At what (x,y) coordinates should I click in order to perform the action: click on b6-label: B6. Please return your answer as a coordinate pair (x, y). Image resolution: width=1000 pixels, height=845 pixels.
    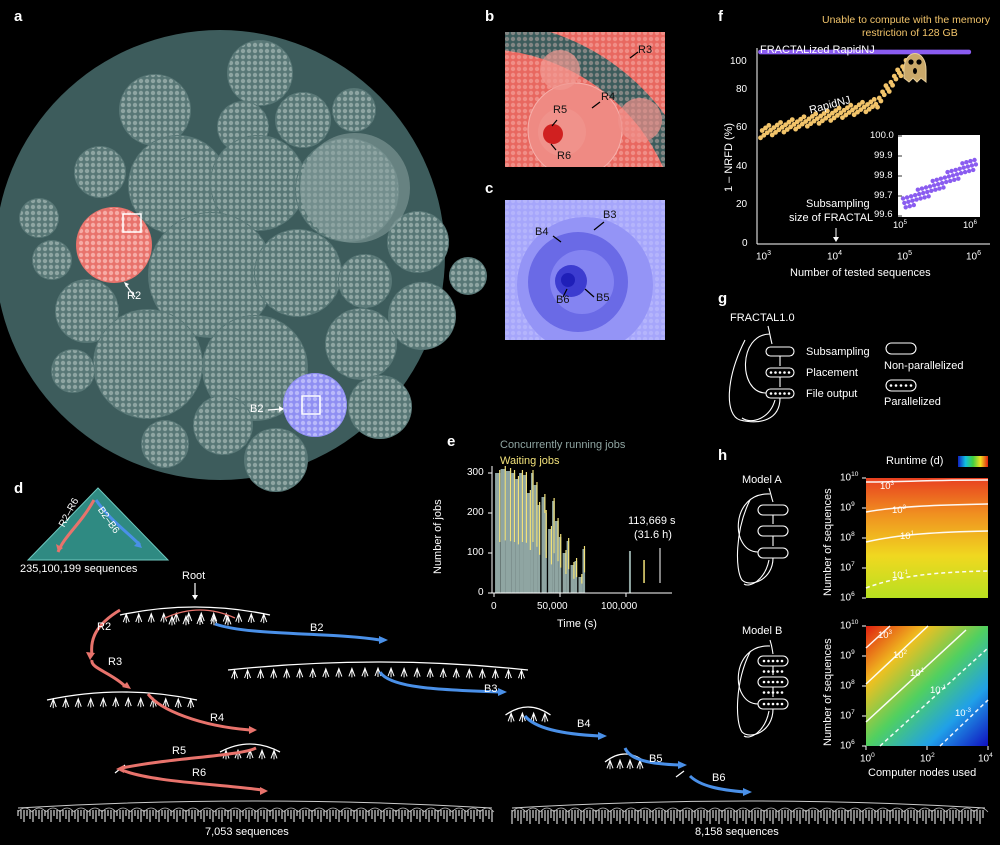
    Looking at the image, I should click on (563, 300).